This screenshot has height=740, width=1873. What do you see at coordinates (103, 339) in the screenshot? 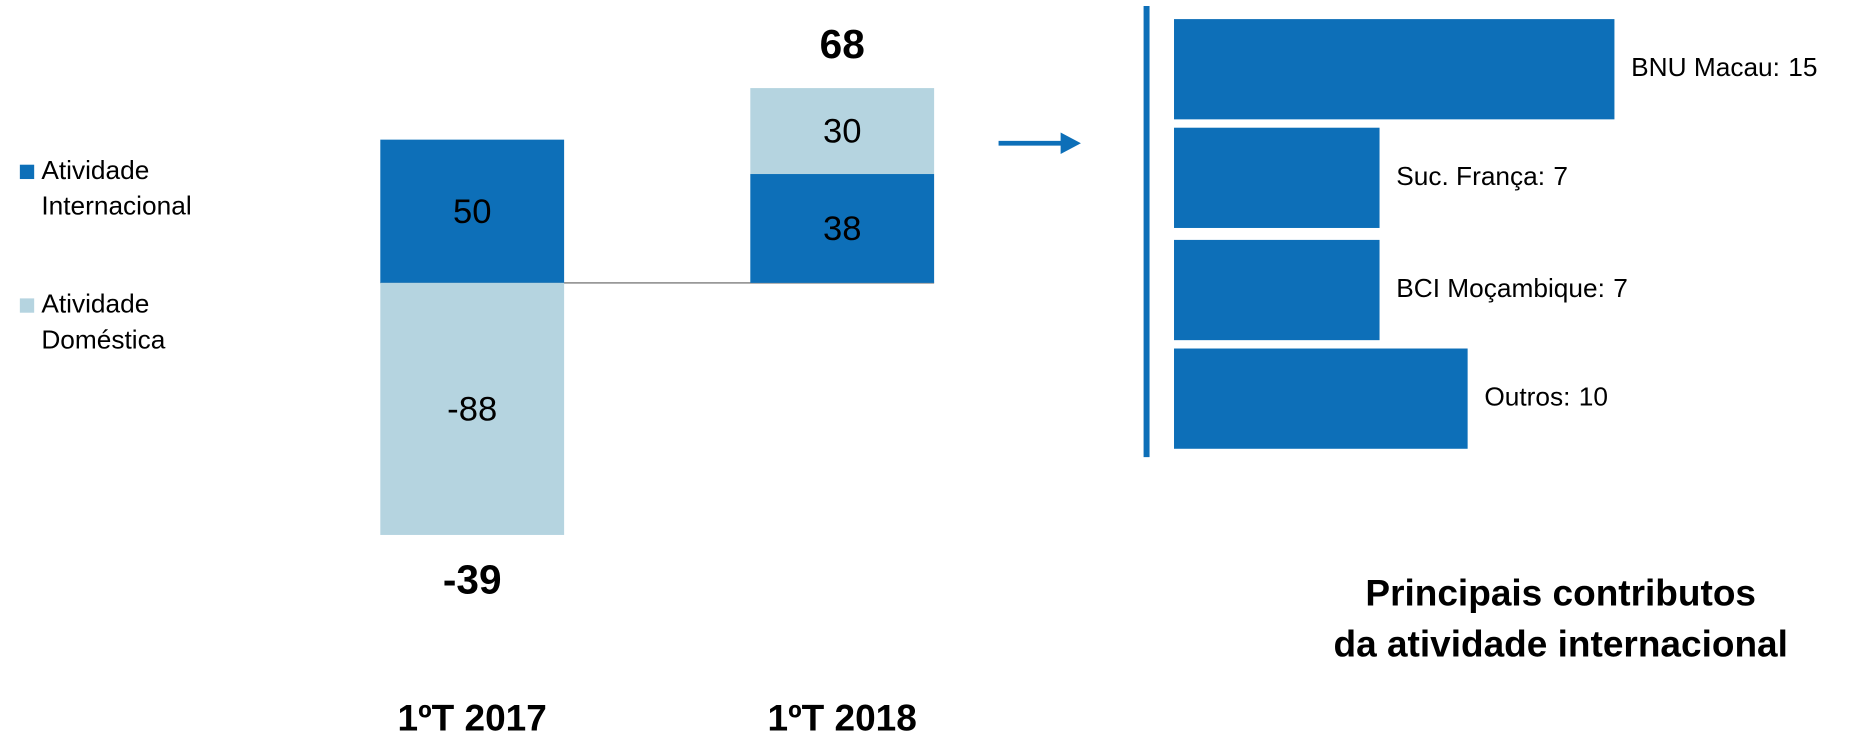
I see `legend-line: Doméstica` at bounding box center [103, 339].